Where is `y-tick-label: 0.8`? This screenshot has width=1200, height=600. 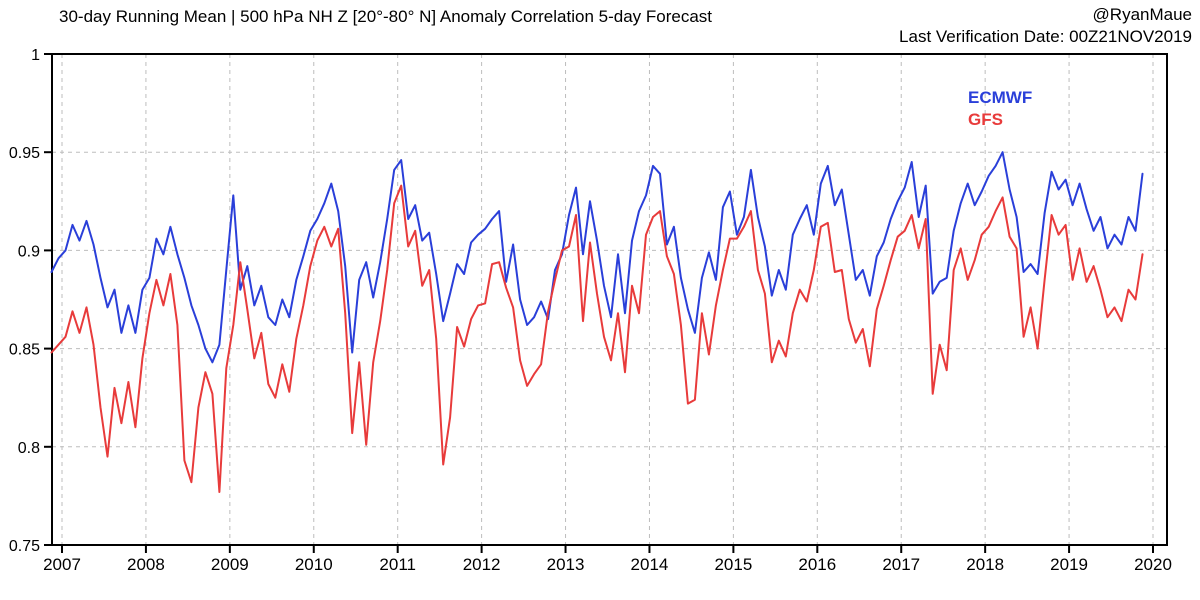 y-tick-label: 0.8 is located at coordinates (29, 448).